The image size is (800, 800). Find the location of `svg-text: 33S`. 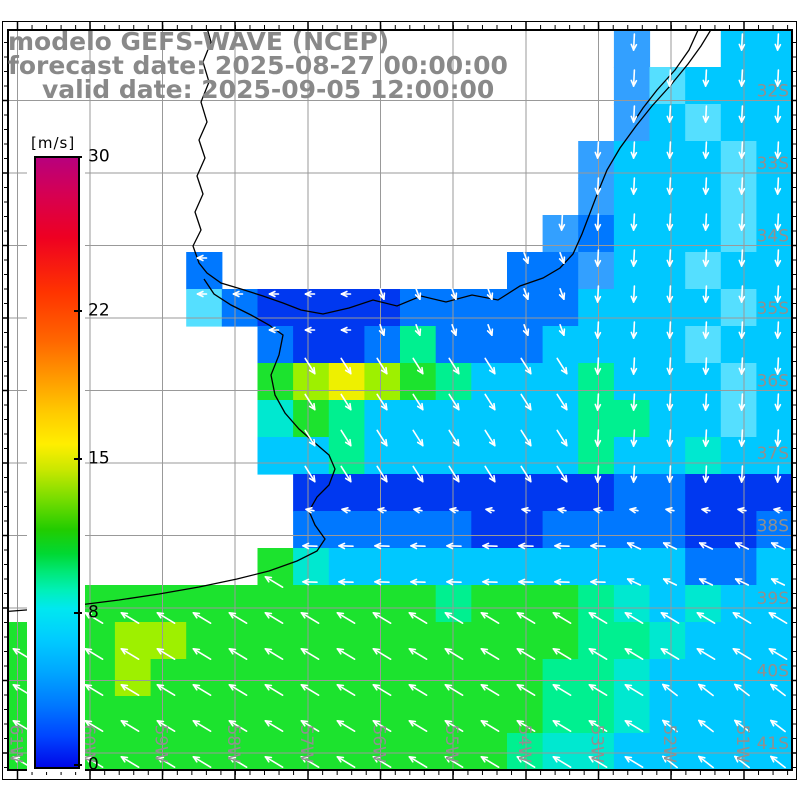

svg-text: 33S is located at coordinates (773, 164).